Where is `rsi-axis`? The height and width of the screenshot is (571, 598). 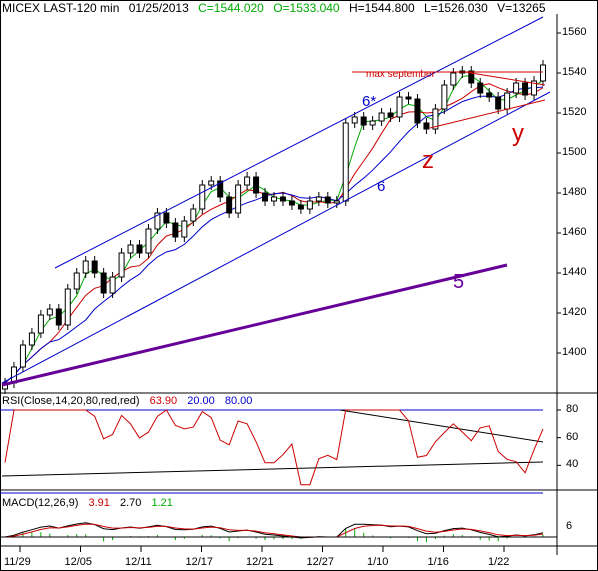
rsi-axis is located at coordinates (559, 437).